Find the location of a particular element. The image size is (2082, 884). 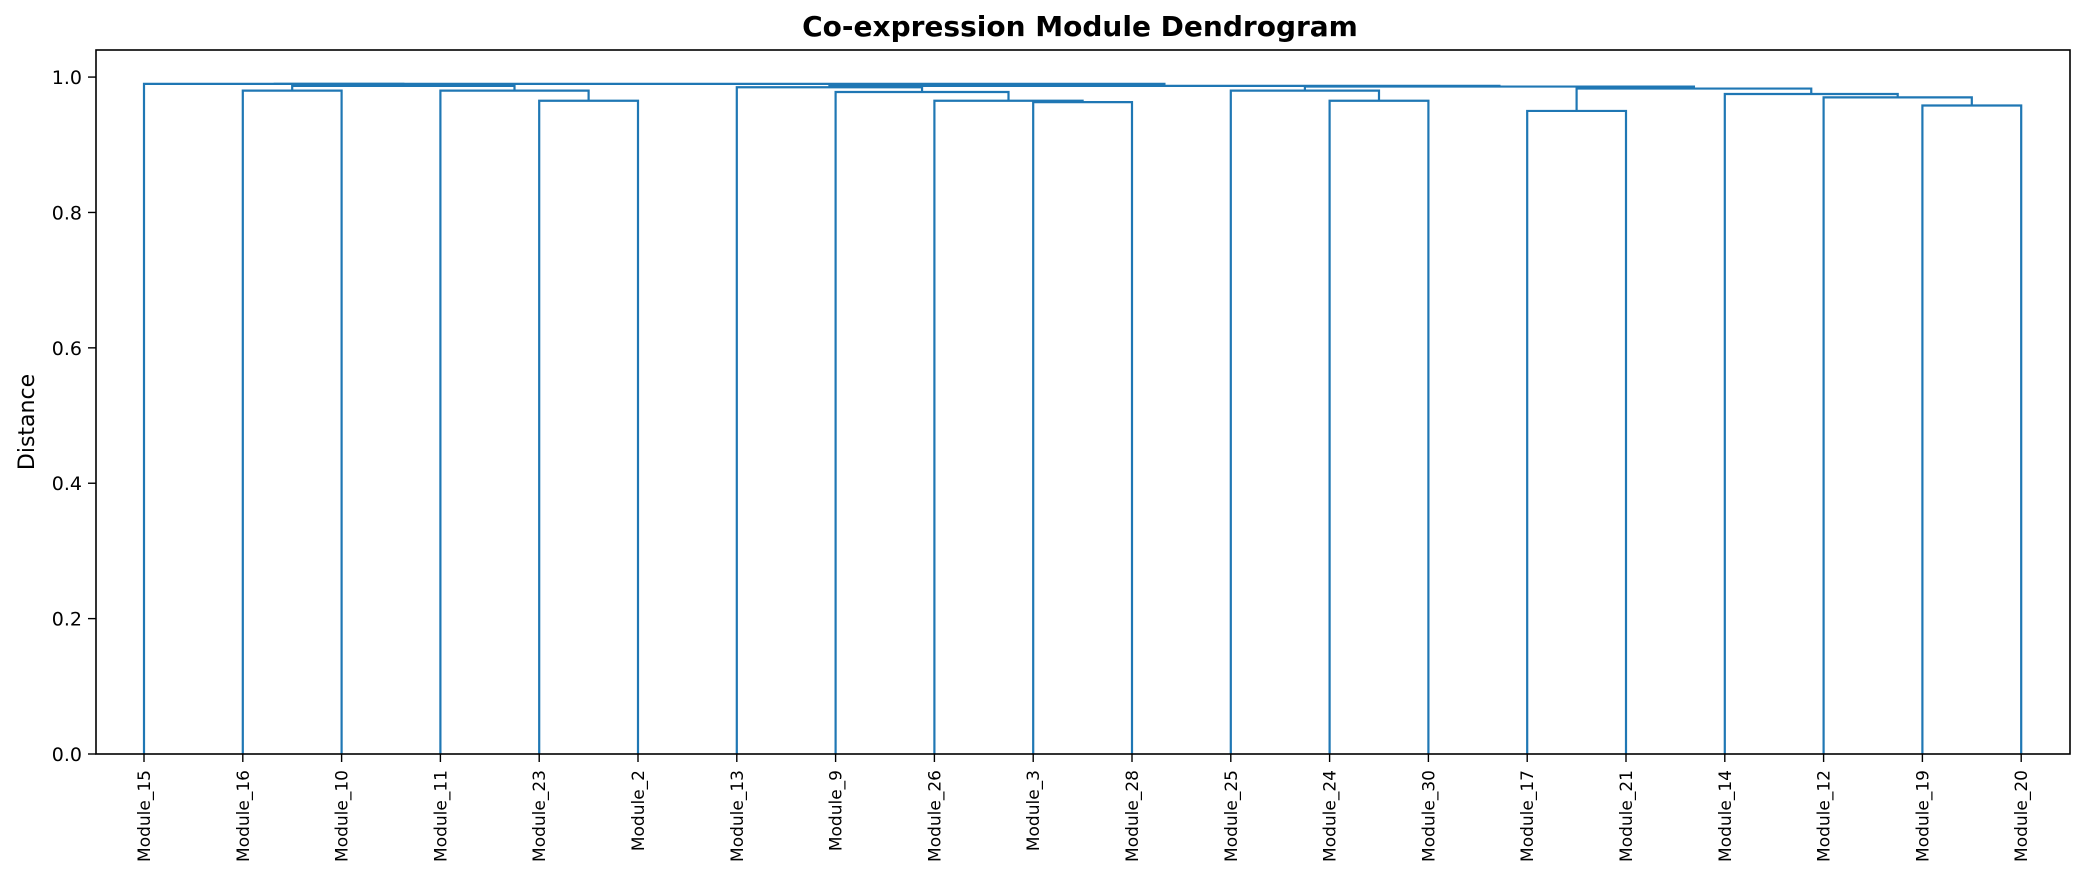

y-tick-label: 0.4 is located at coordinates (67, 484).